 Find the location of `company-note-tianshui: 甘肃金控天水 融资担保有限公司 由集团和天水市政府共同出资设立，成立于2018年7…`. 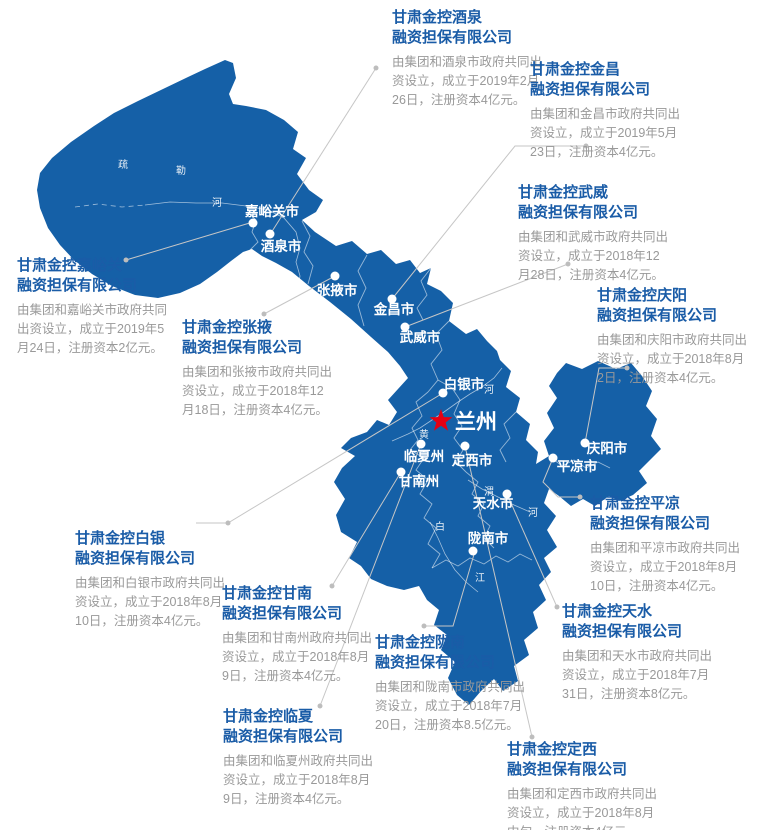

company-note-tianshui: 甘肃金控天水 融资担保有限公司 由集团和天水市政府共同出资设立，成立于2018年7… is located at coordinates (639, 653).